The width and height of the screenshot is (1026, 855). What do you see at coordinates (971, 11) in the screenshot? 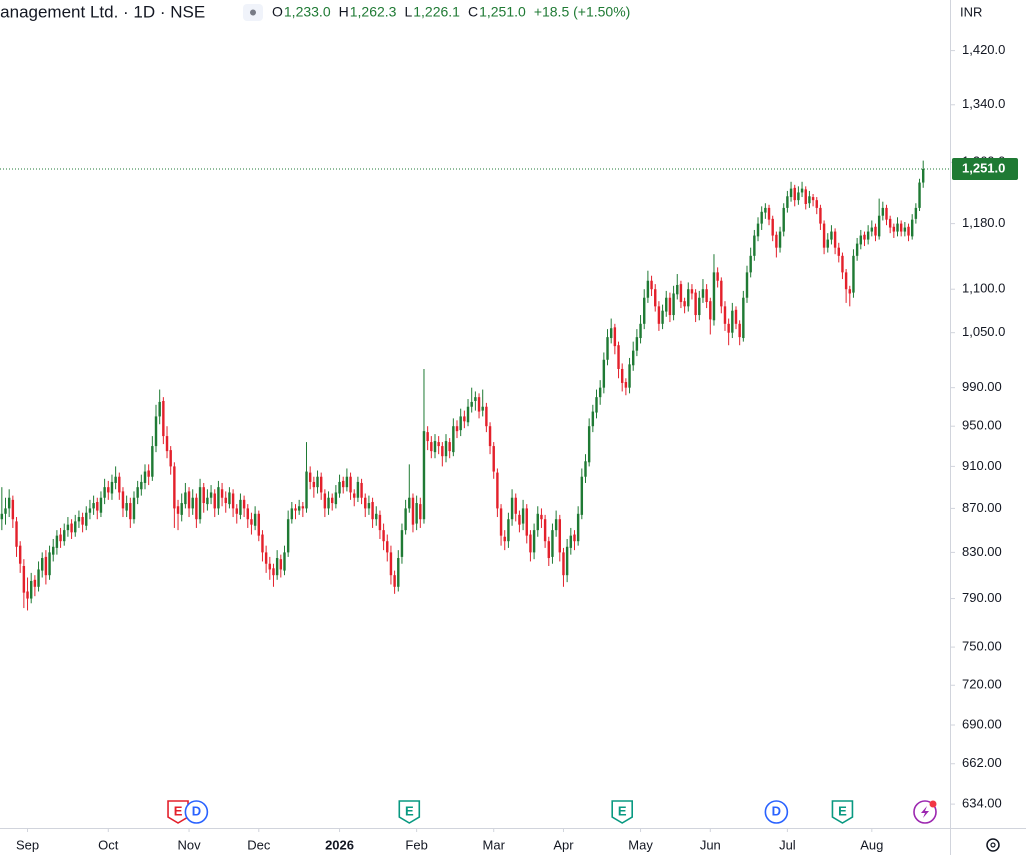
I see `currency: INR` at bounding box center [971, 11].